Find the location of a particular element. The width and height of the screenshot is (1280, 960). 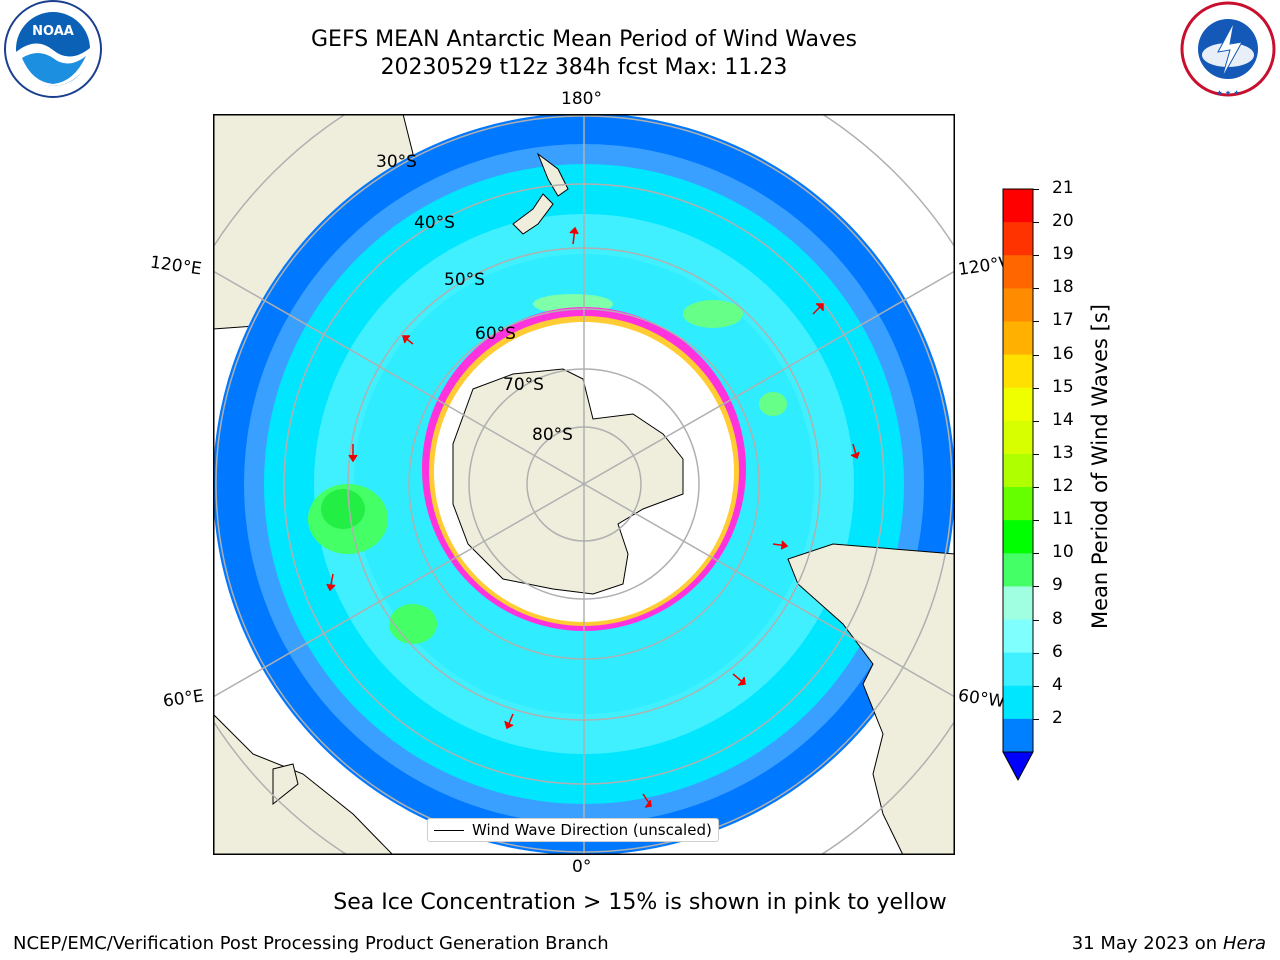

colorbar-tick-label: 18 is located at coordinates (1063, 287).